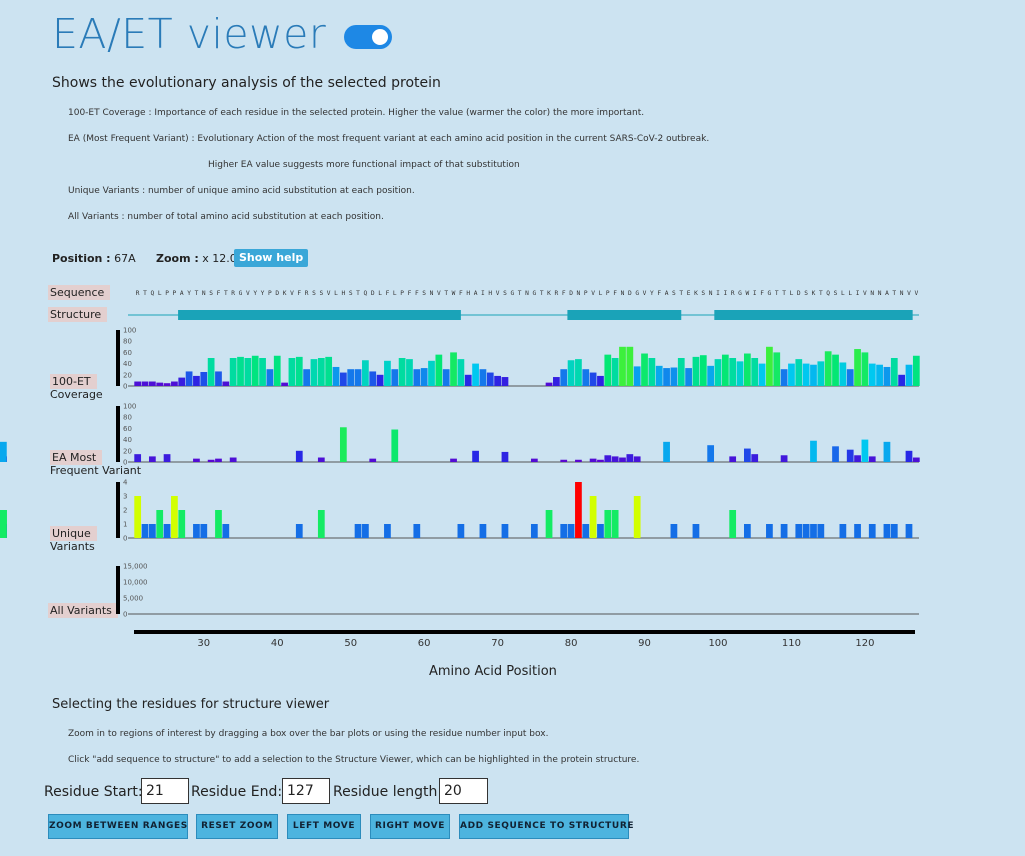 The width and height of the screenshot is (1025, 856). I want to click on x-tick-label: 30, so click(203, 643).